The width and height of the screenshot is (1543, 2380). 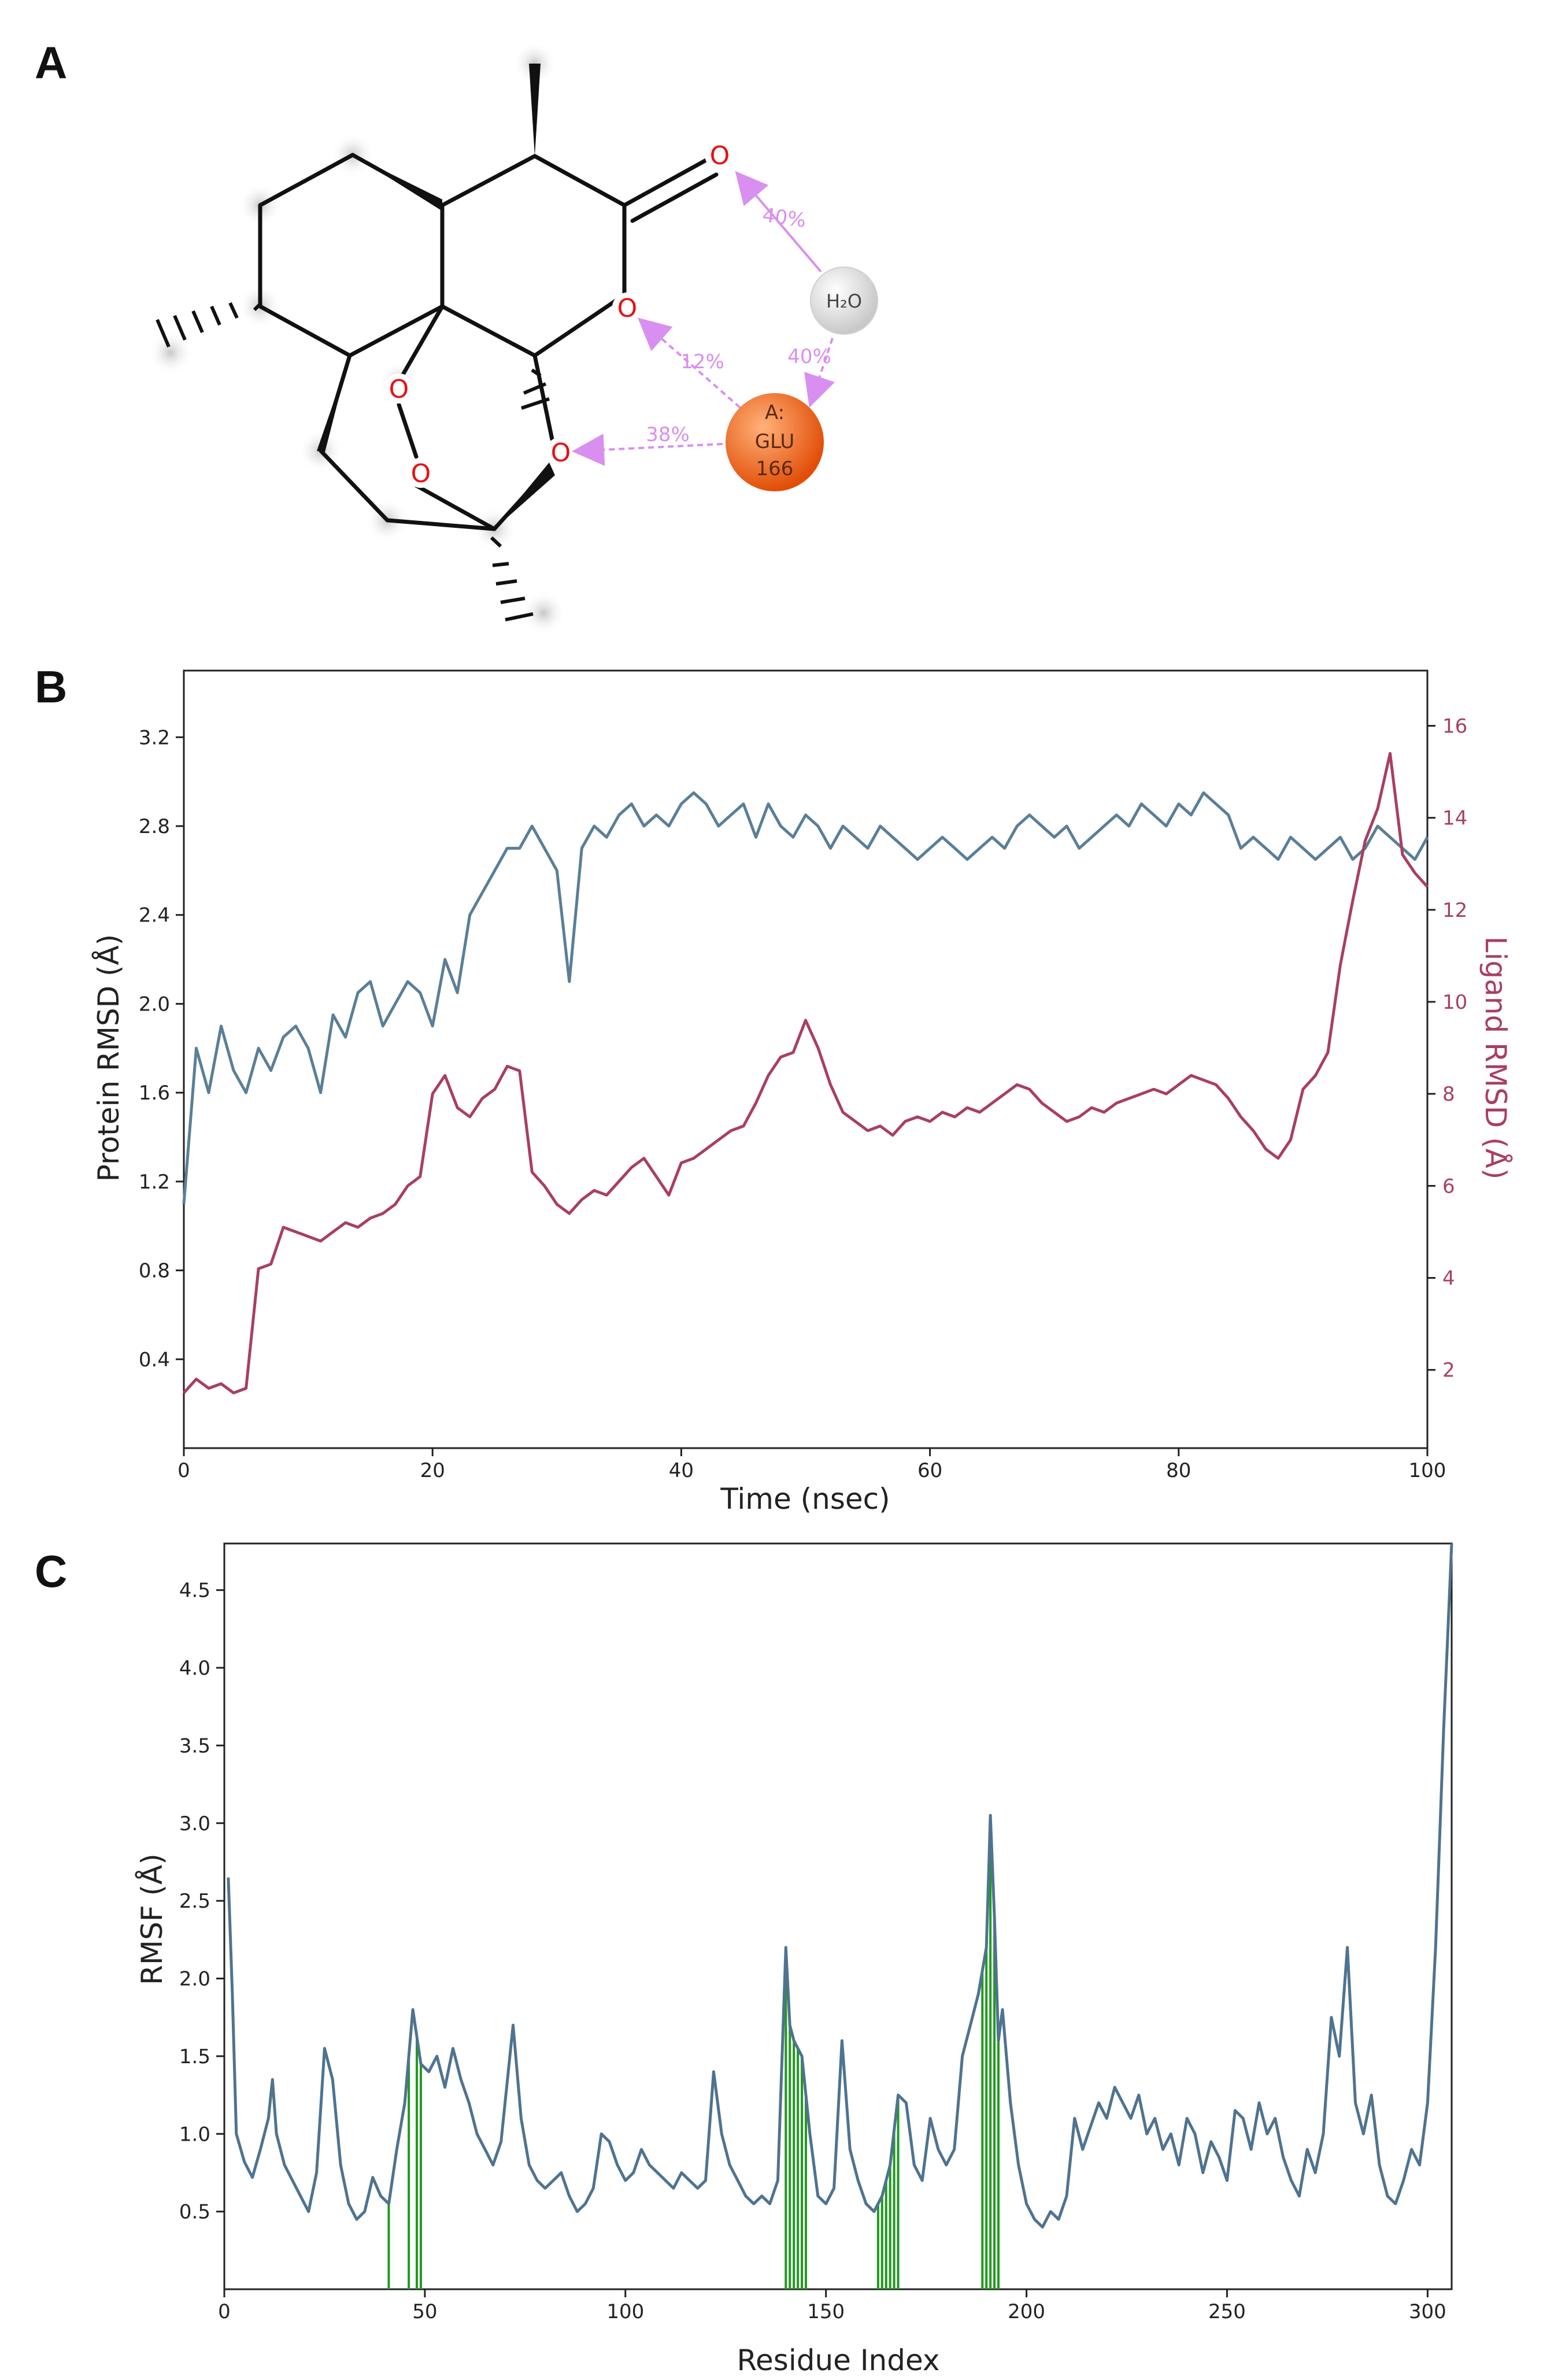 I want to click on ligand-rmsd-tick-label: 12, so click(x=1454, y=910).